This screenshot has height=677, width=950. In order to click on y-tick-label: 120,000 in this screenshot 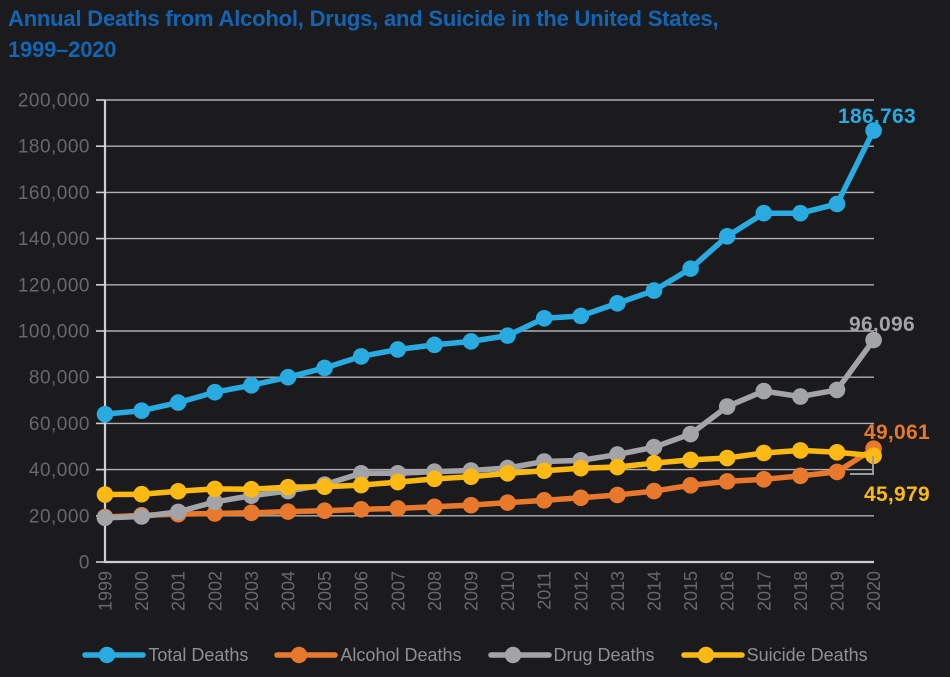, I will do `click(54, 285)`.